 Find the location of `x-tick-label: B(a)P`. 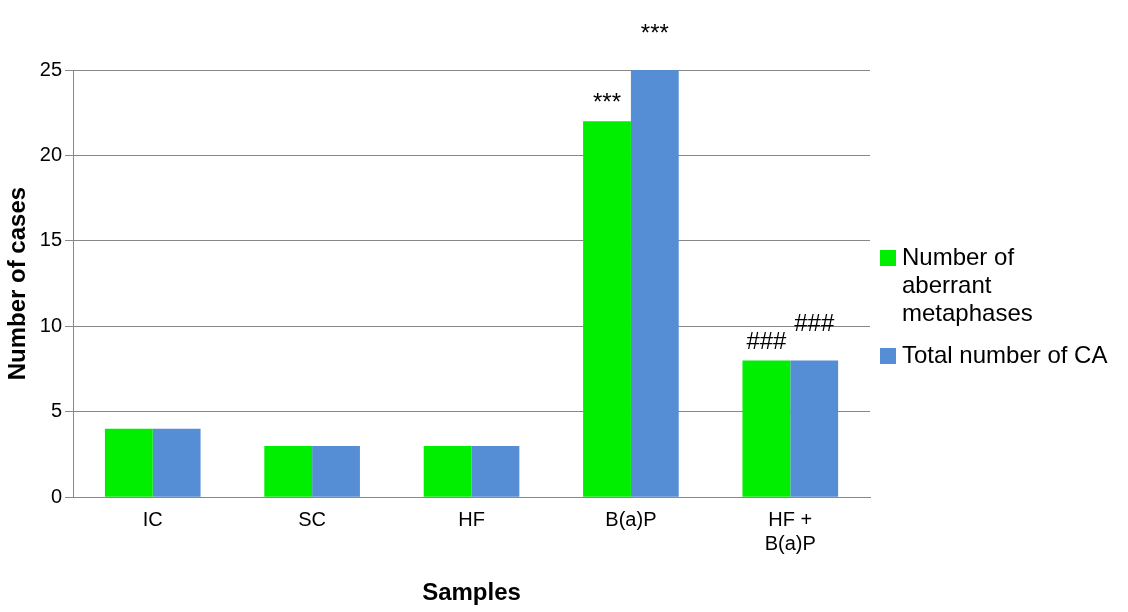

x-tick-label: B(a)P is located at coordinates (631, 518).